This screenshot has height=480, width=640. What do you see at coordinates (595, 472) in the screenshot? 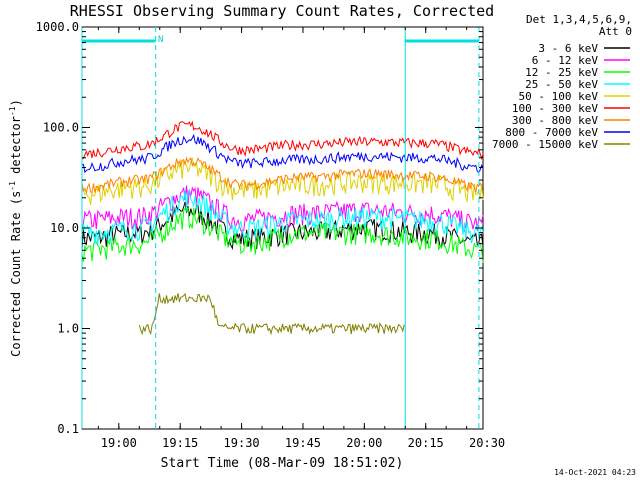
I see `render-timestamp: 14-Oct-2021 04:23` at bounding box center [595, 472].